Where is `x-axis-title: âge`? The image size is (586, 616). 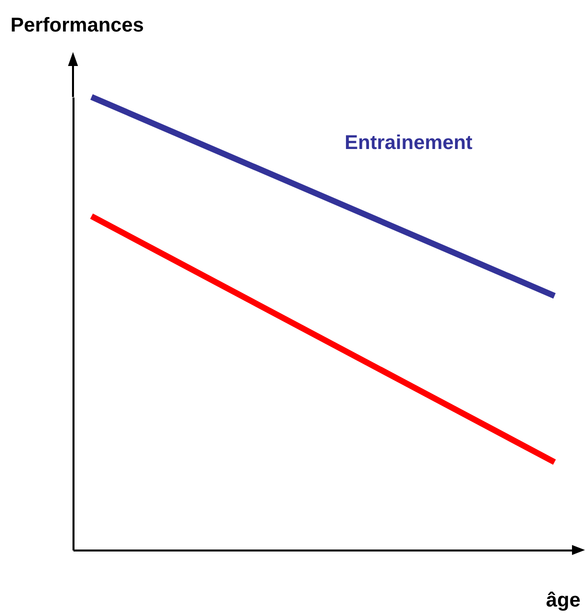 x-axis-title: âge is located at coordinates (563, 601).